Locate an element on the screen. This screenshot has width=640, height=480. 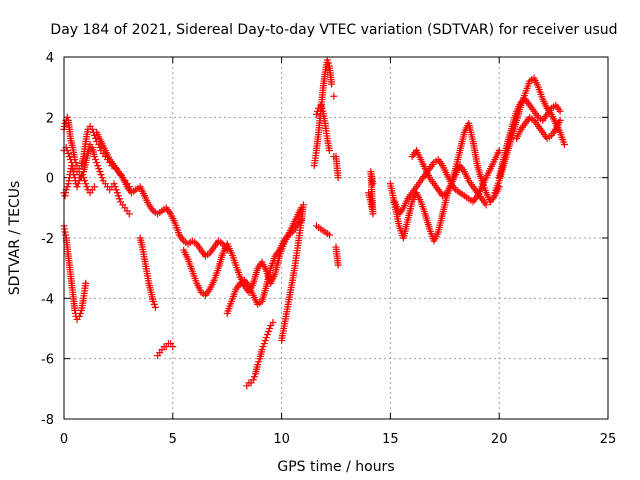
y-tick-label-6: 4 is located at coordinates (50, 58).